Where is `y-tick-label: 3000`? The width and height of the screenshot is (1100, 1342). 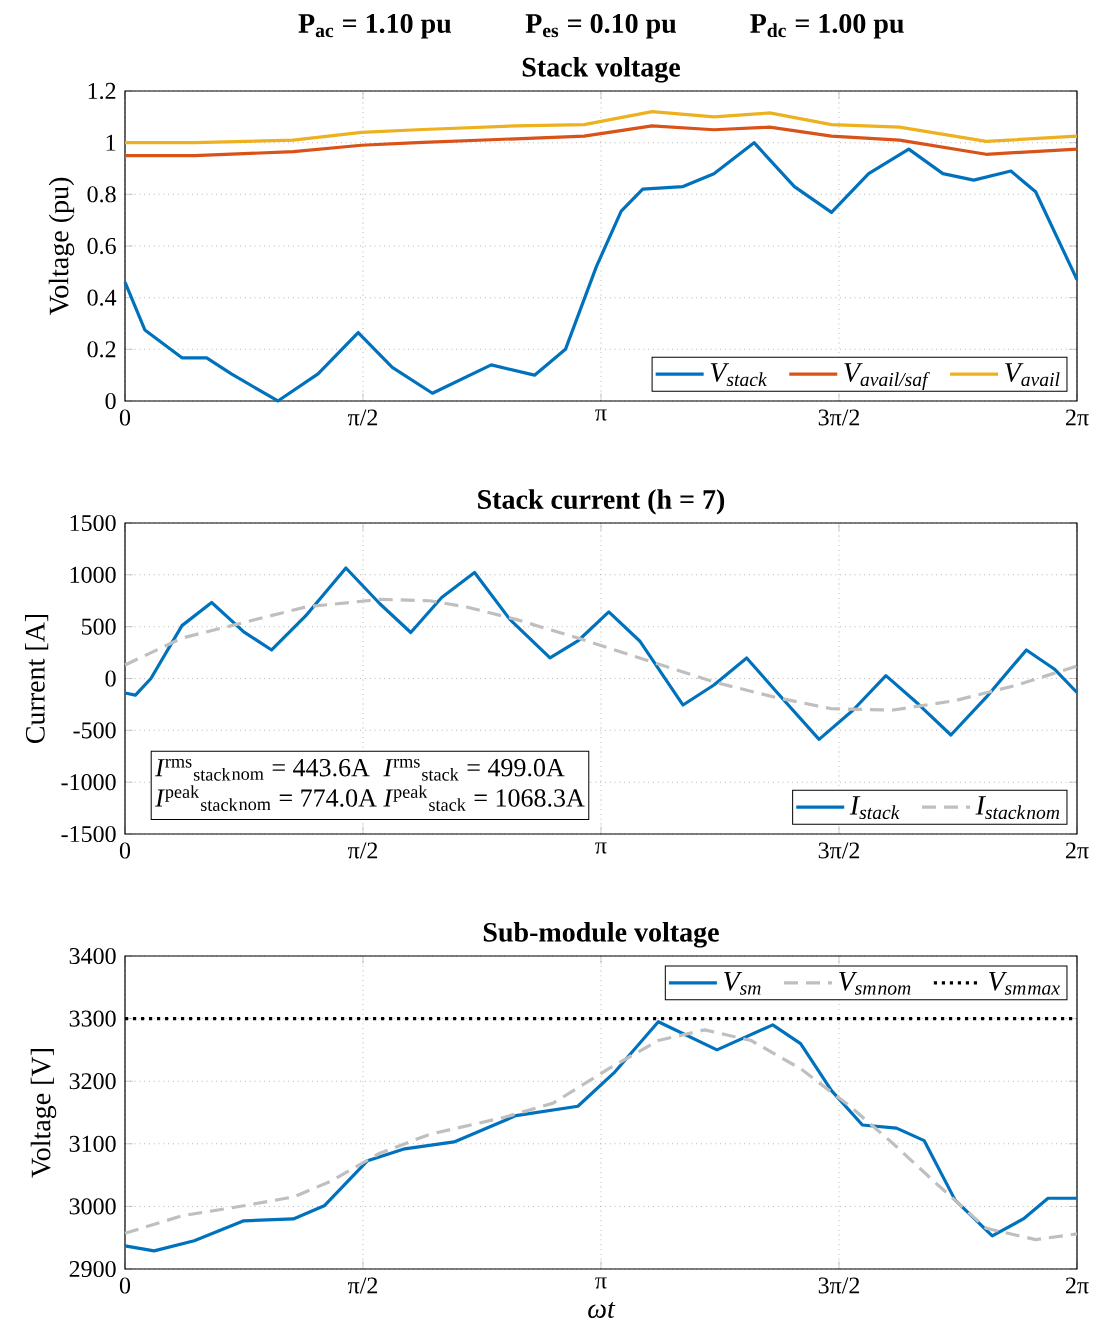 y-tick-label: 3000 is located at coordinates (92, 1206).